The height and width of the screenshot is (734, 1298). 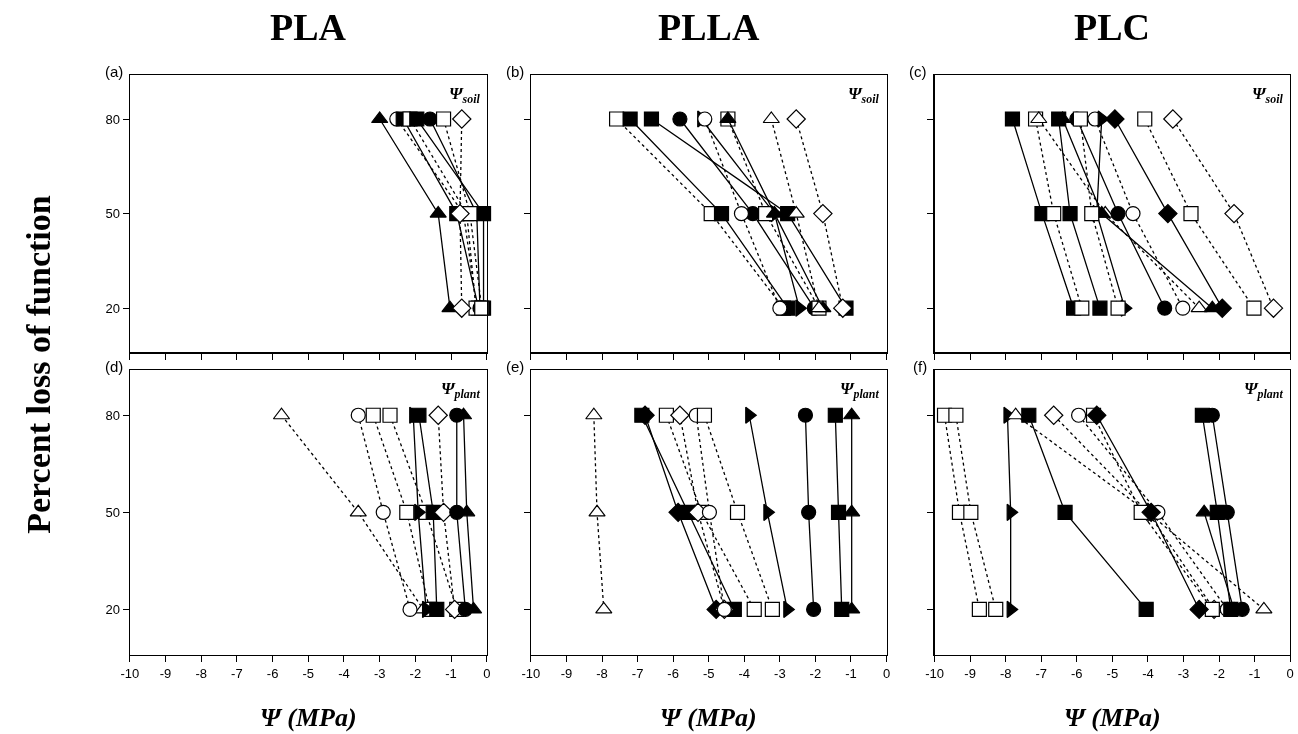 What do you see at coordinates (114, 71) in the screenshot?
I see `text: (a)` at bounding box center [114, 71].